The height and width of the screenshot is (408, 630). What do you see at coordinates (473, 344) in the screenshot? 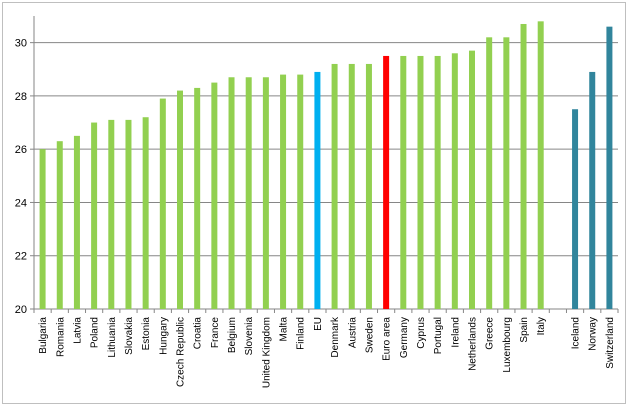
I see `x-tick-label-netherlands: Netherlands` at bounding box center [473, 344].